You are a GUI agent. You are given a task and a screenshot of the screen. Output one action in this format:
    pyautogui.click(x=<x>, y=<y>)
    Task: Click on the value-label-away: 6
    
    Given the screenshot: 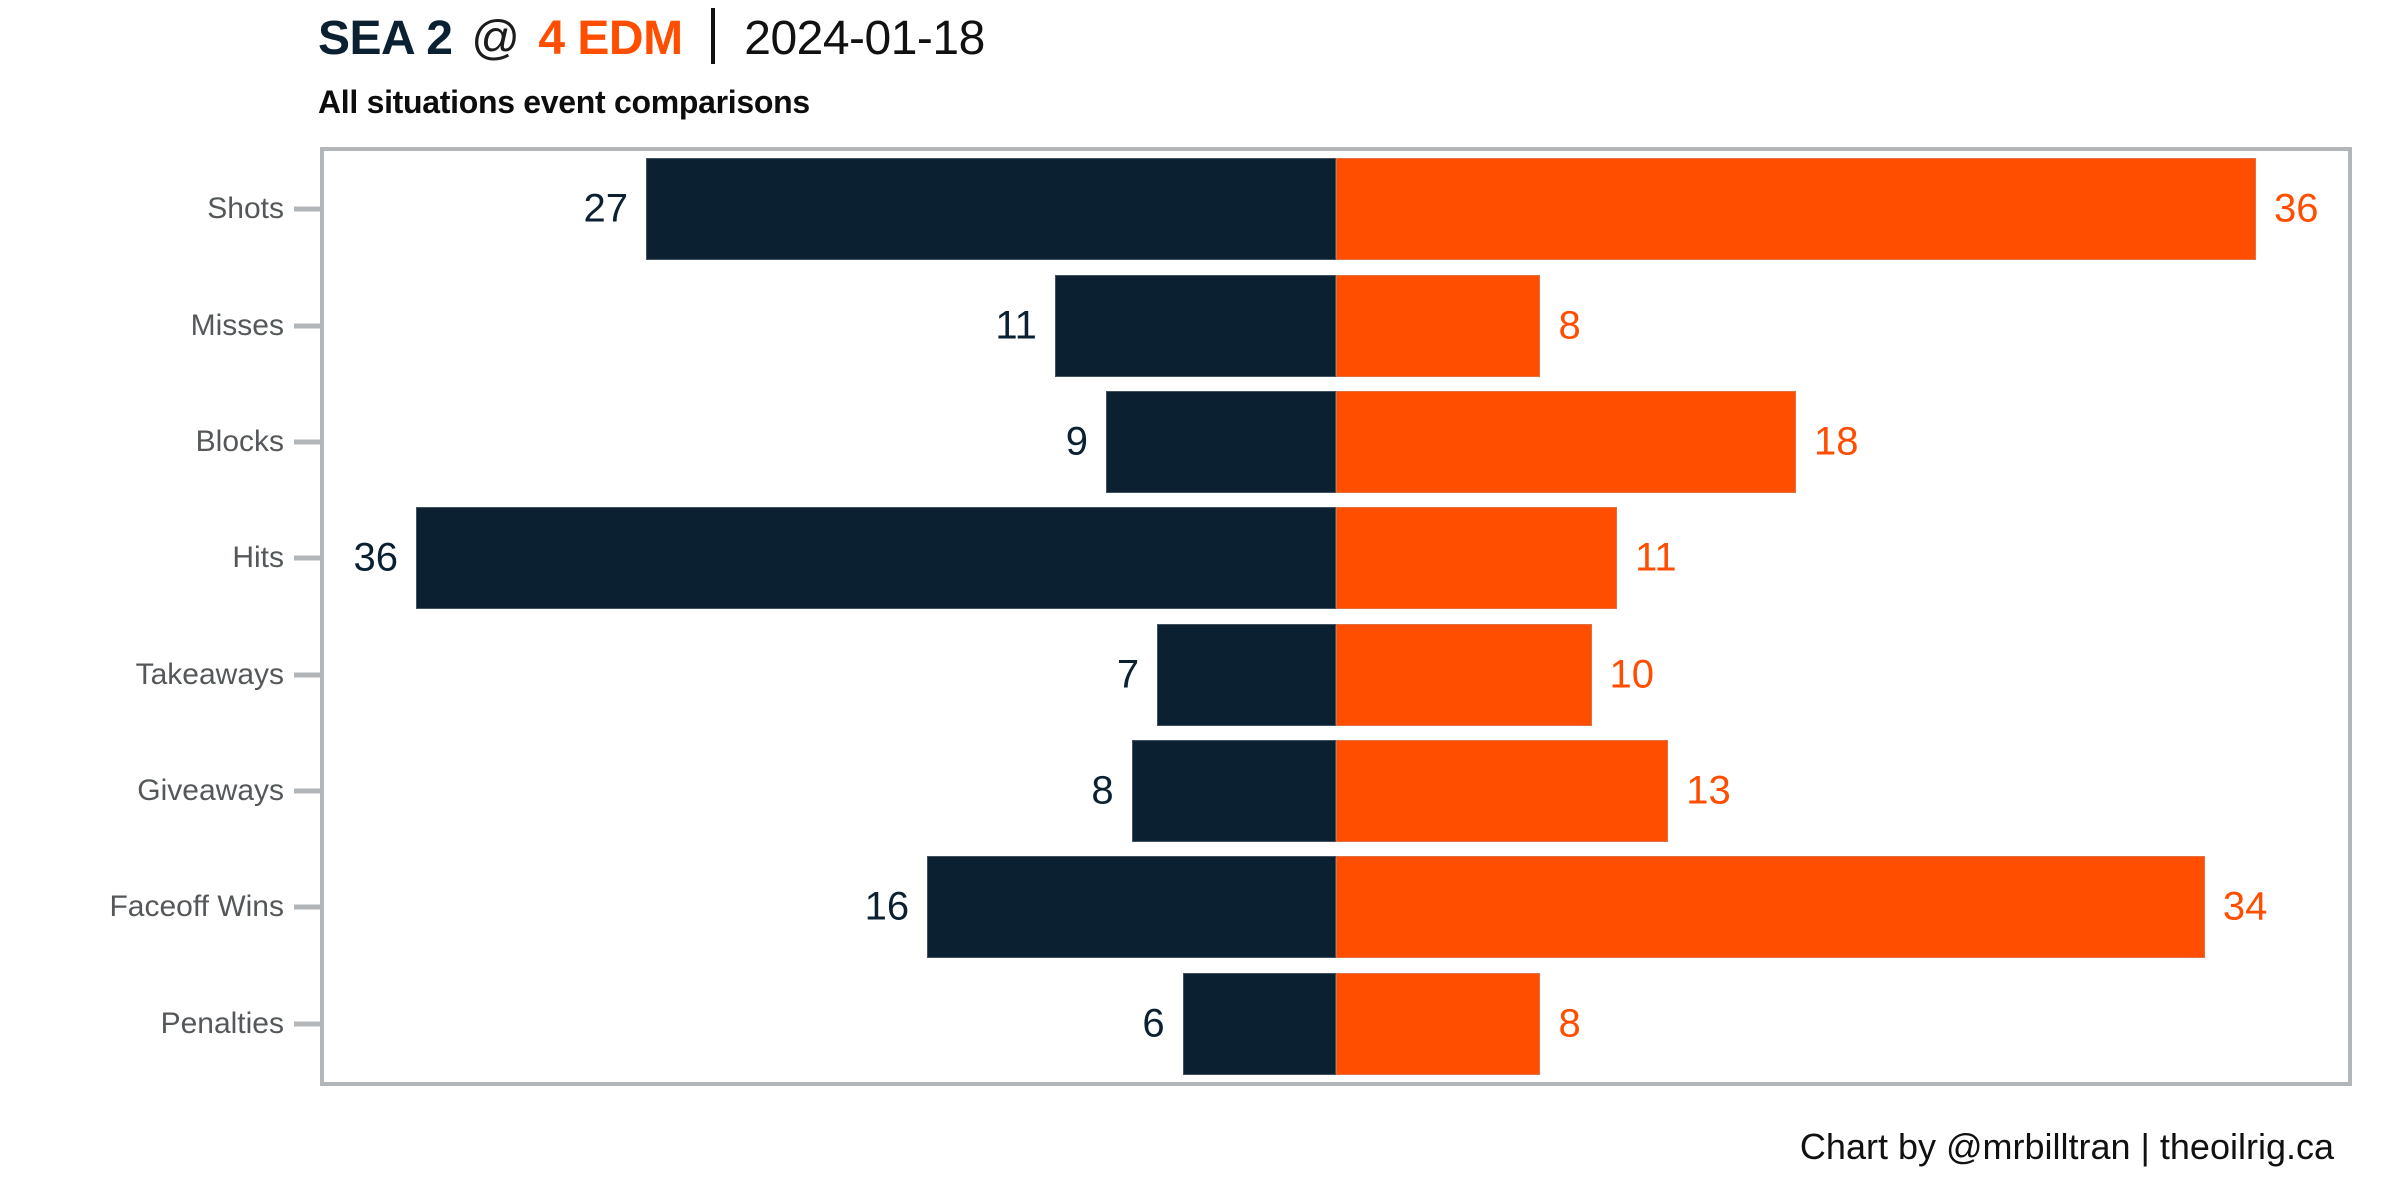 What is the action you would take?
    pyautogui.click(x=1153, y=1023)
    